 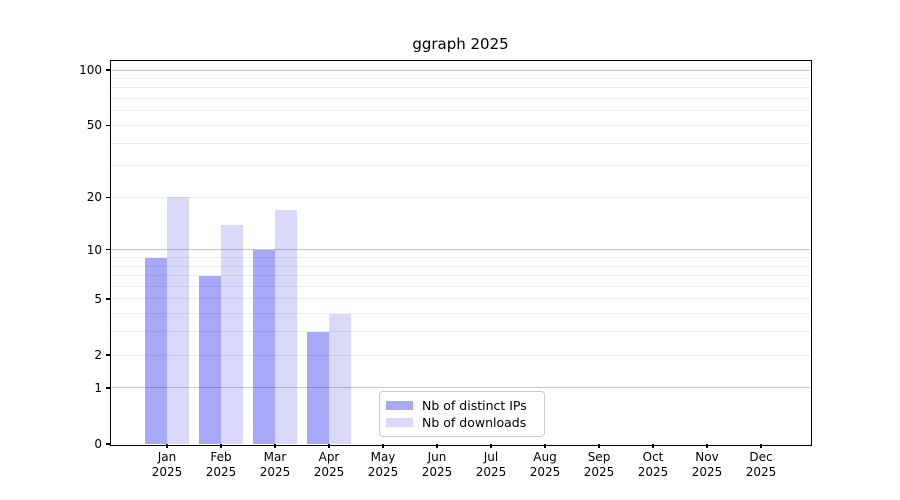 I want to click on x-tick-label: Mar 2025, so click(x=275, y=465).